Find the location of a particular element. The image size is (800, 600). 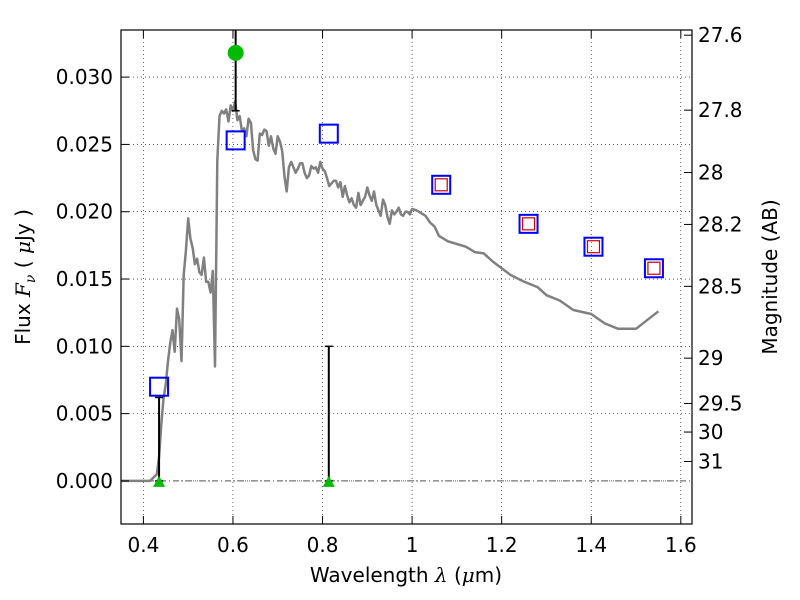

y-axis-title-mu: μ is located at coordinates (23, 247).